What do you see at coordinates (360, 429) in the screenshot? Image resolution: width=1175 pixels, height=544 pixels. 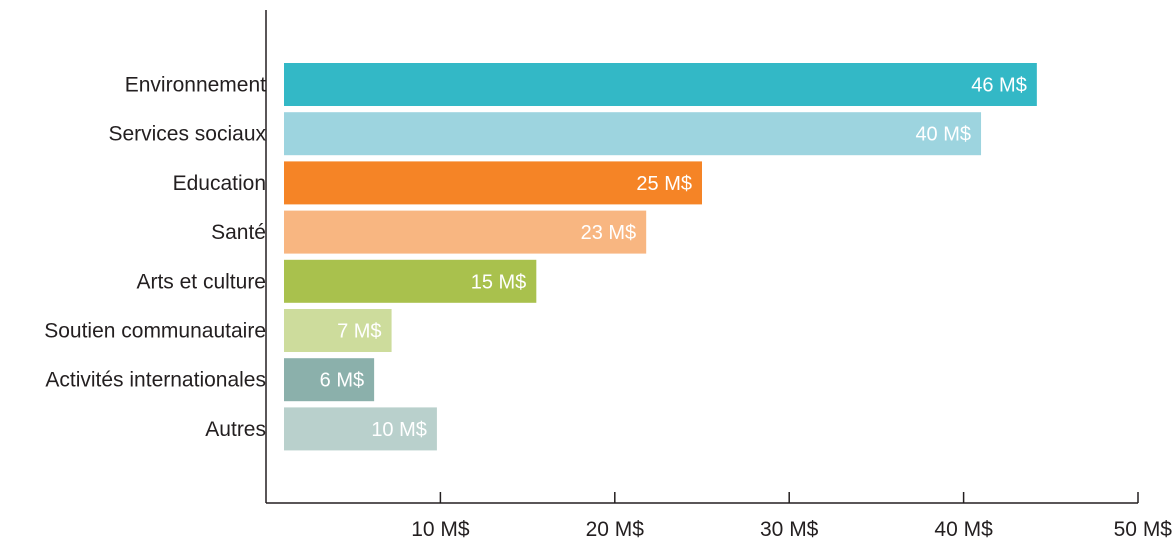 I see `bar-autres` at bounding box center [360, 429].